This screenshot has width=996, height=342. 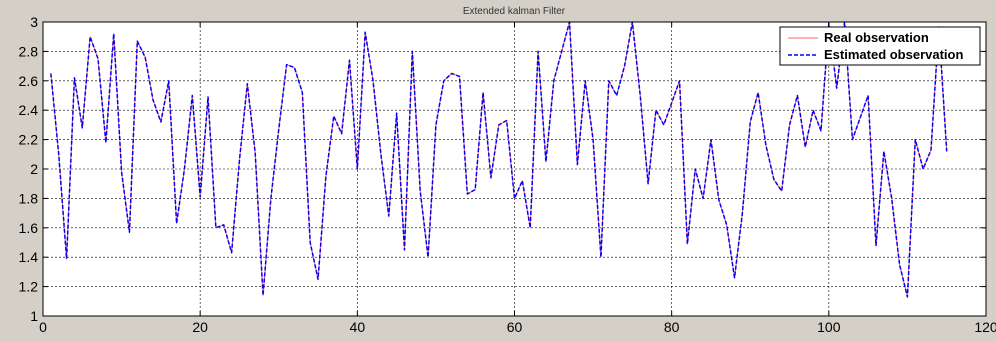 I want to click on legend: Real observation Estimated observation, so click(x=880, y=46).